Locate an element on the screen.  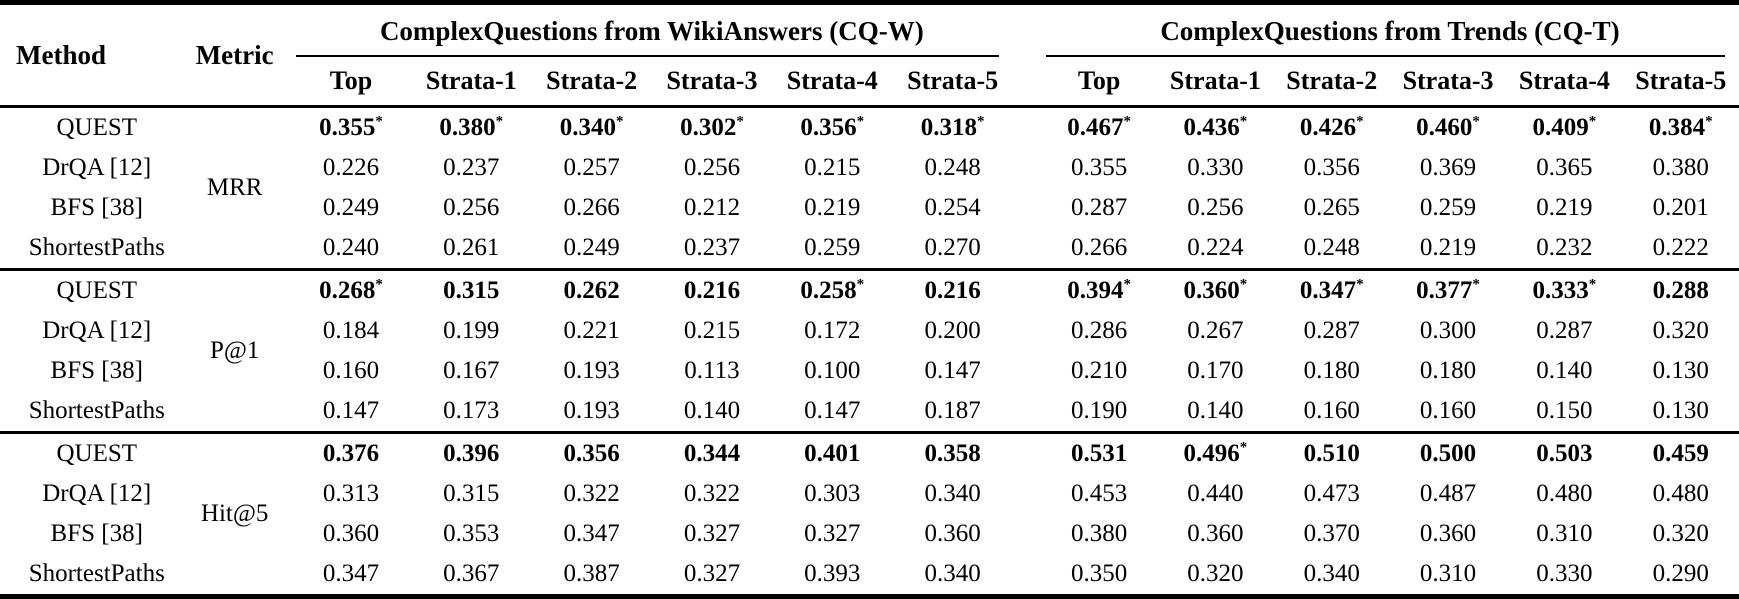
method-cell: BFS [38] is located at coordinates (96, 207).